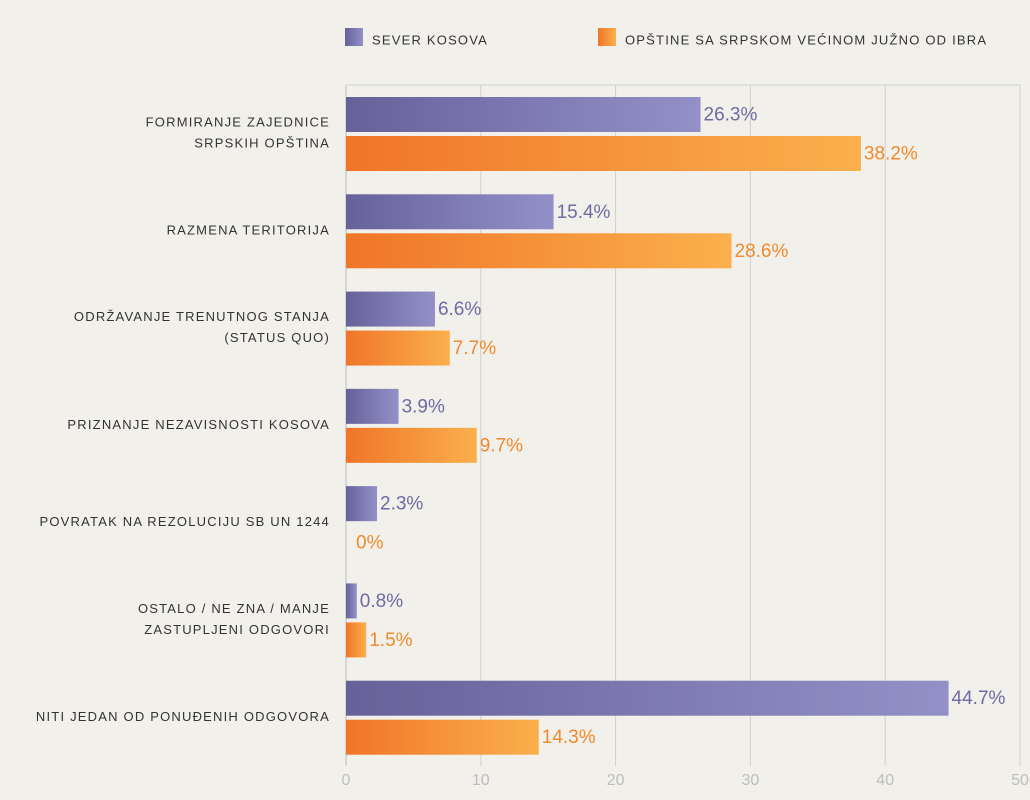 The image size is (1030, 800). What do you see at coordinates (183, 716) in the screenshot?
I see `category-label: NITI JEDAN OD PONUĐENIH ODGOVORA` at bounding box center [183, 716].